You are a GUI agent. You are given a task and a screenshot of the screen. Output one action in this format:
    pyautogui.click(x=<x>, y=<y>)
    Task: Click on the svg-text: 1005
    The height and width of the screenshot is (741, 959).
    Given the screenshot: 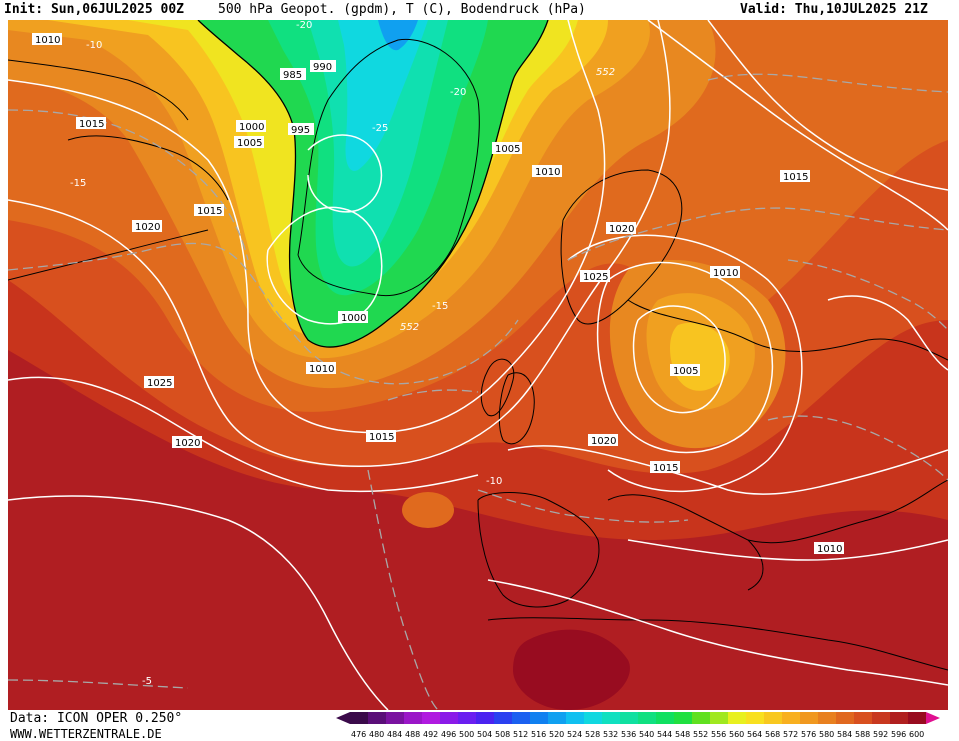 What is the action you would take?
    pyautogui.click(x=249, y=143)
    